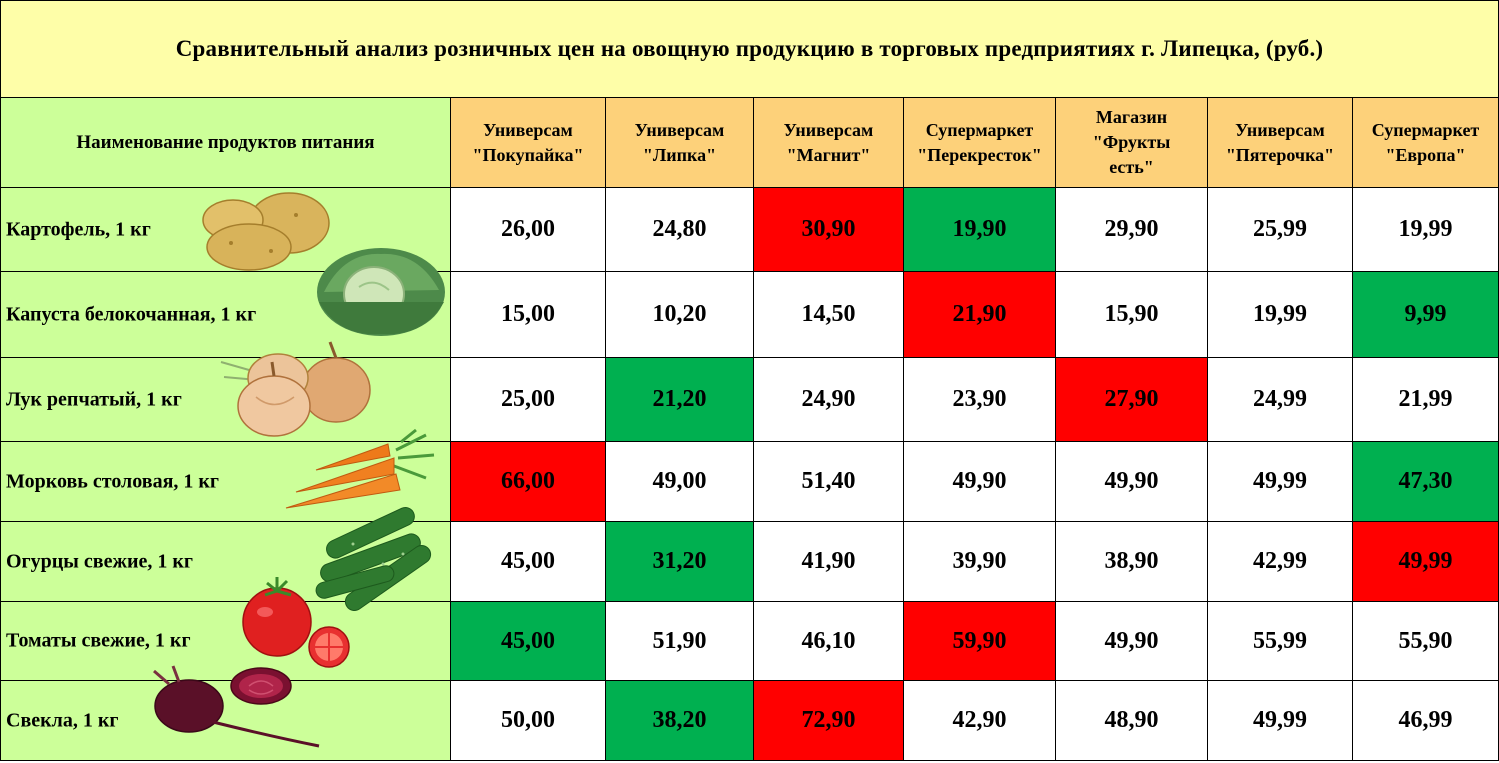 The image size is (1499, 763). Describe the element at coordinates (1280, 399) in the screenshot. I see `price-cell-pyaterochka: 24,99` at that location.